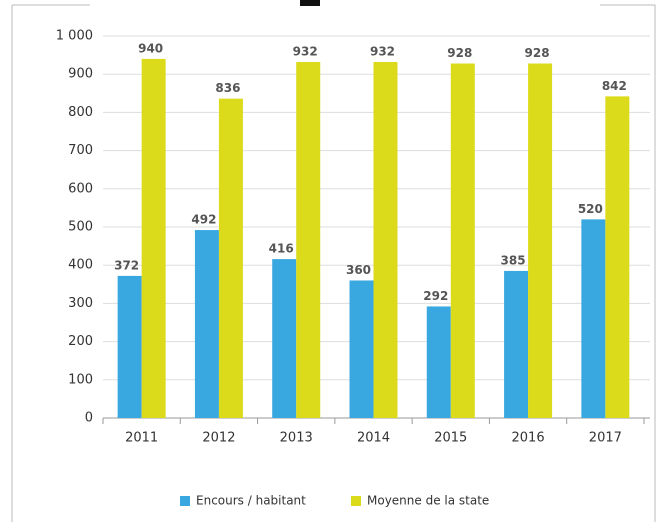 The width and height of the screenshot is (667, 522). What do you see at coordinates (80, 303) in the screenshot?
I see `y-tick-label: 300` at bounding box center [80, 303].